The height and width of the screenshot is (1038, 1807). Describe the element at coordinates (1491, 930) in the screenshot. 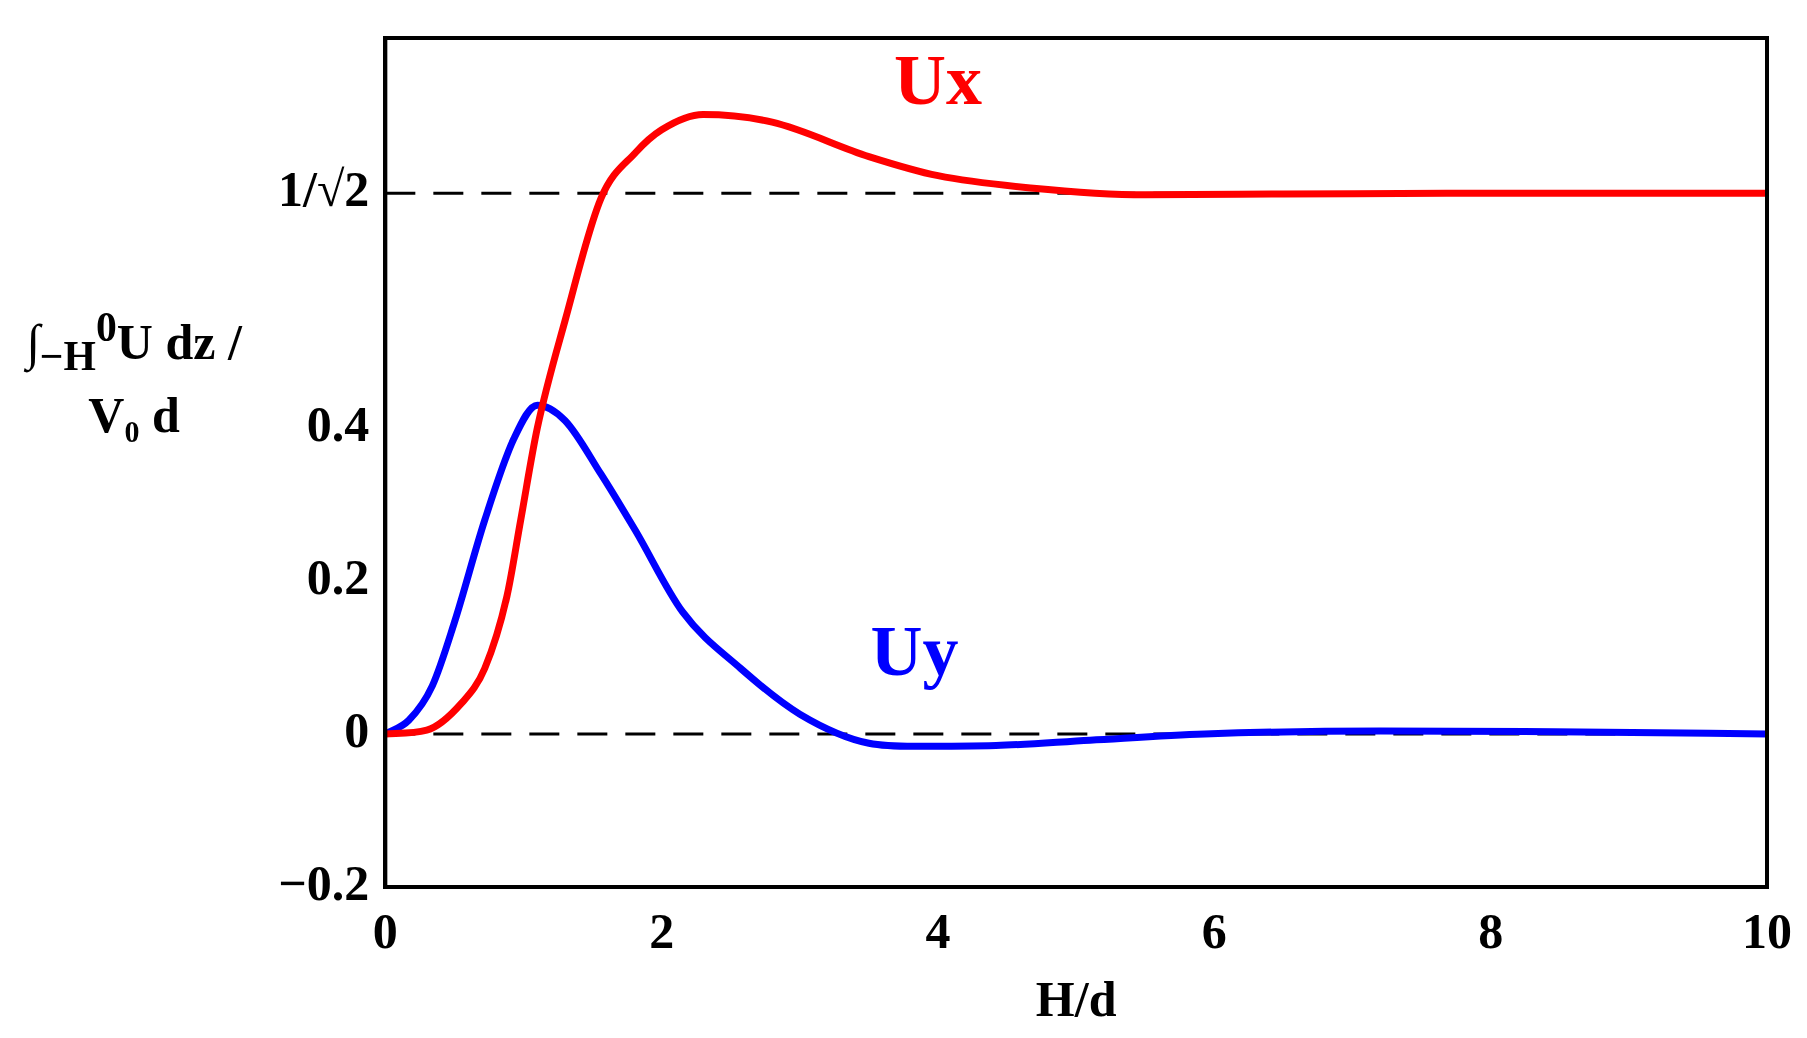

I see `x-tick-label: 8` at that location.